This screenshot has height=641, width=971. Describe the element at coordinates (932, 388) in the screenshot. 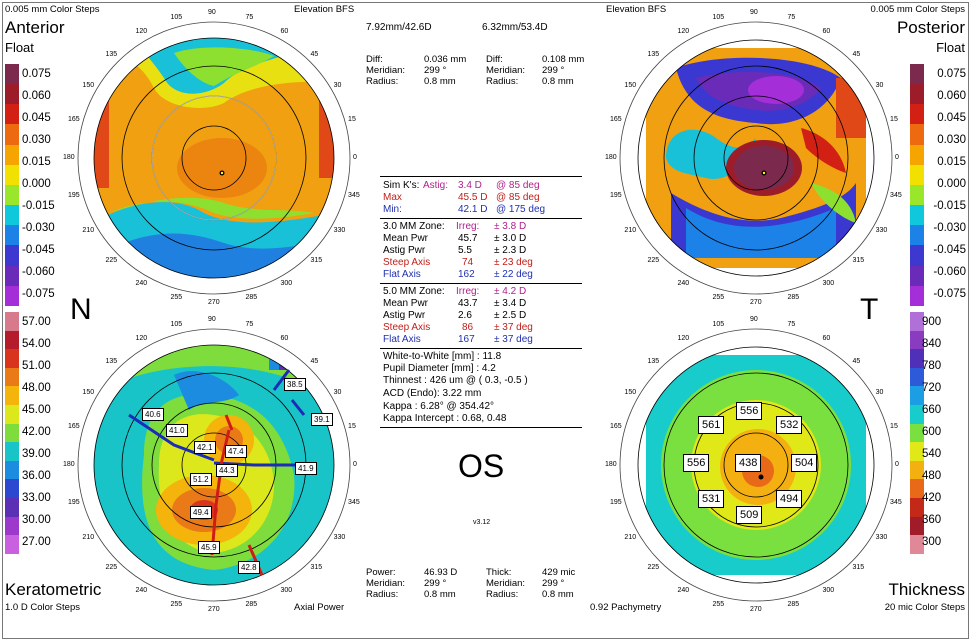

I see `scale-label: 720` at that location.